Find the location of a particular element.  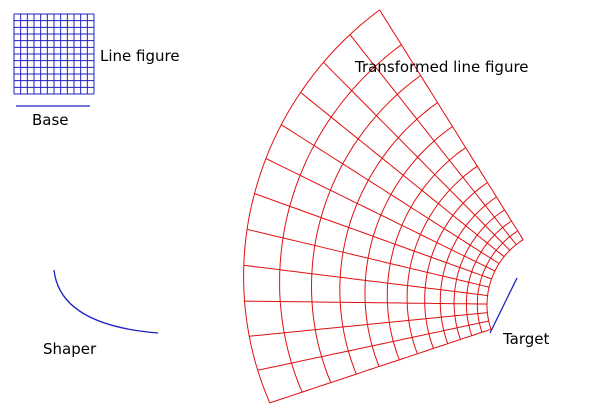

target-label: Target is located at coordinates (526, 339).